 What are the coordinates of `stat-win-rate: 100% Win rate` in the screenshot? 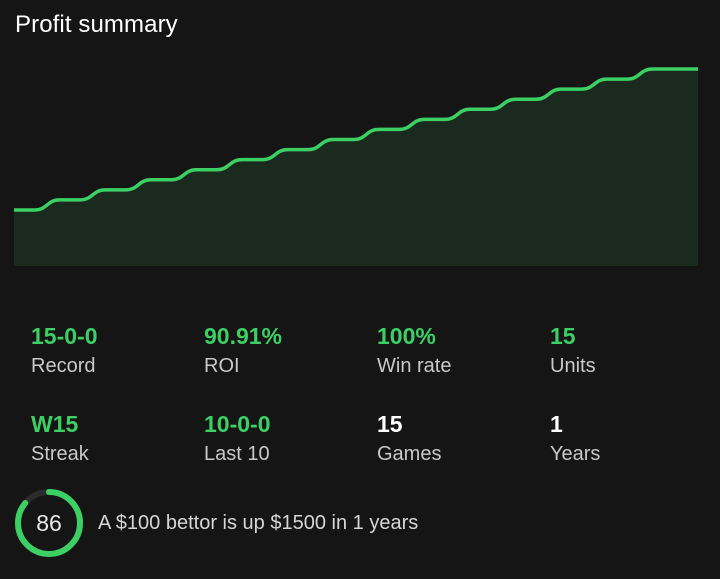 It's located at (462, 350).